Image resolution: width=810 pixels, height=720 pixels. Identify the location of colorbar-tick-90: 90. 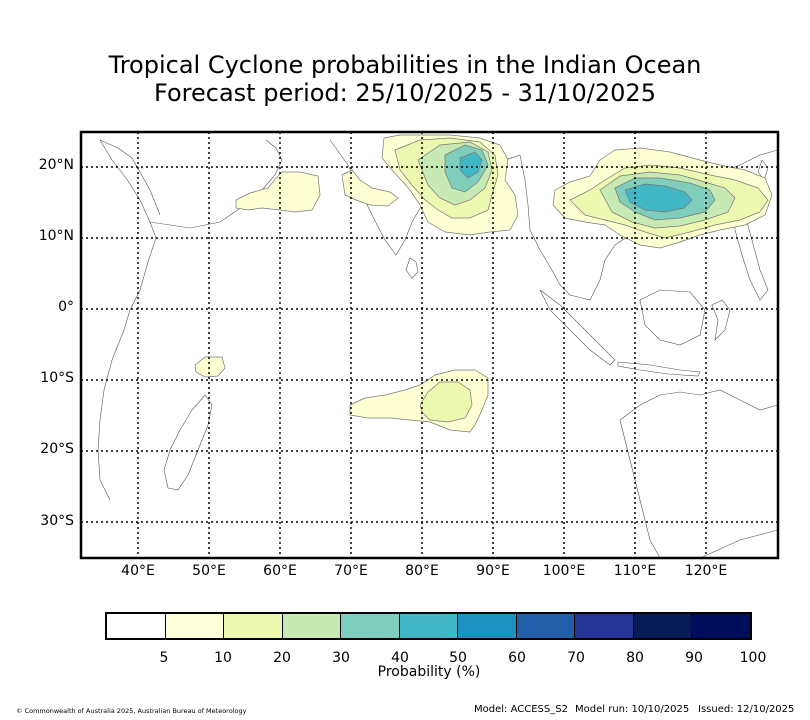
(694, 658).